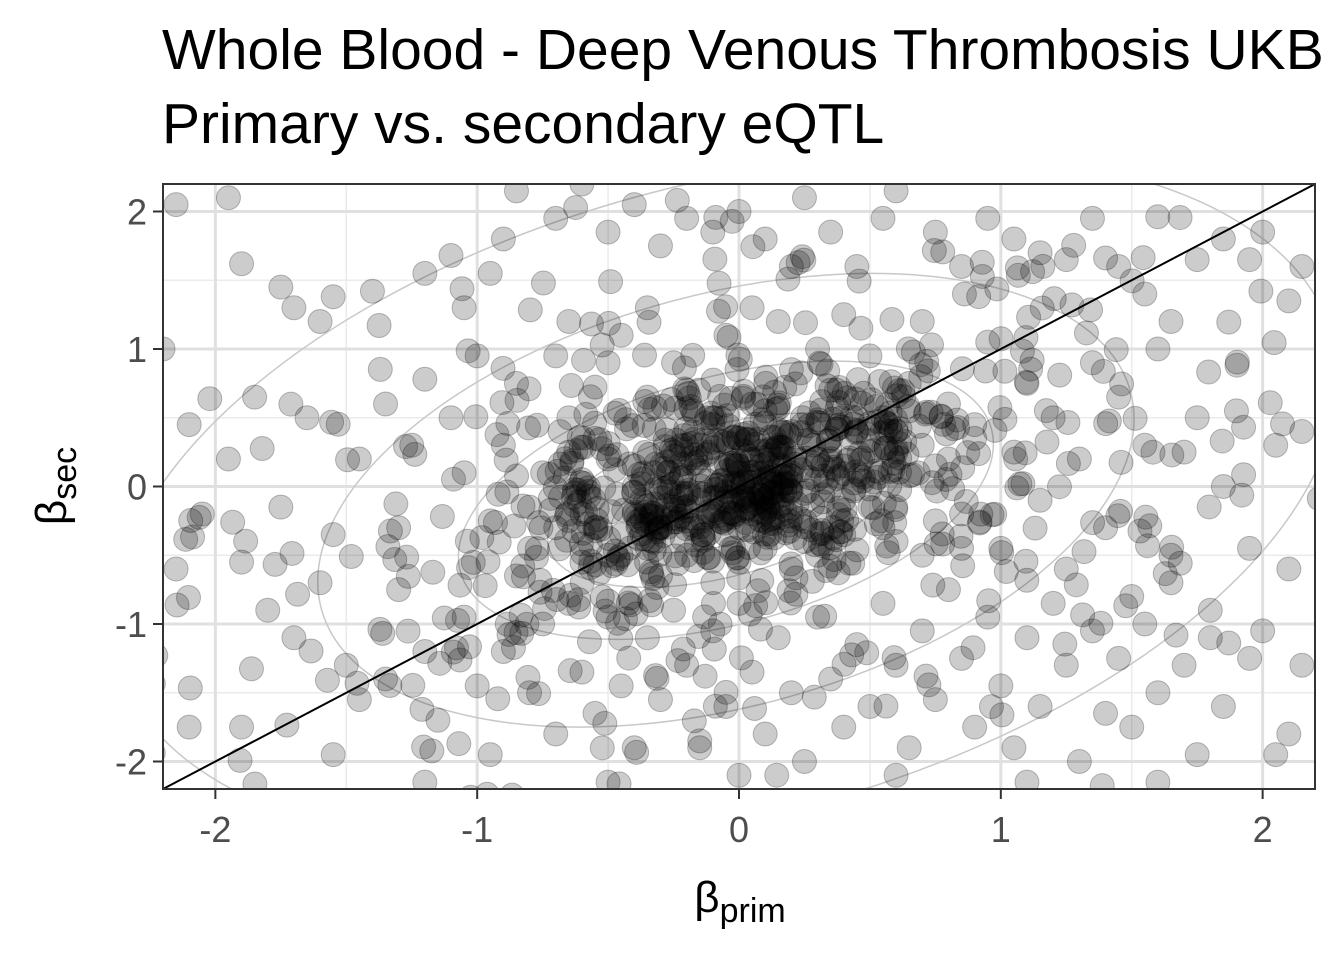  I want to click on y-tick-label: 1, so click(137, 349).